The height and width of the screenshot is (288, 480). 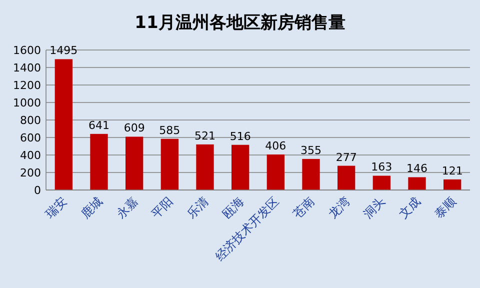 What do you see at coordinates (30, 173) in the screenshot?
I see `y-tick-label: 200` at bounding box center [30, 173].